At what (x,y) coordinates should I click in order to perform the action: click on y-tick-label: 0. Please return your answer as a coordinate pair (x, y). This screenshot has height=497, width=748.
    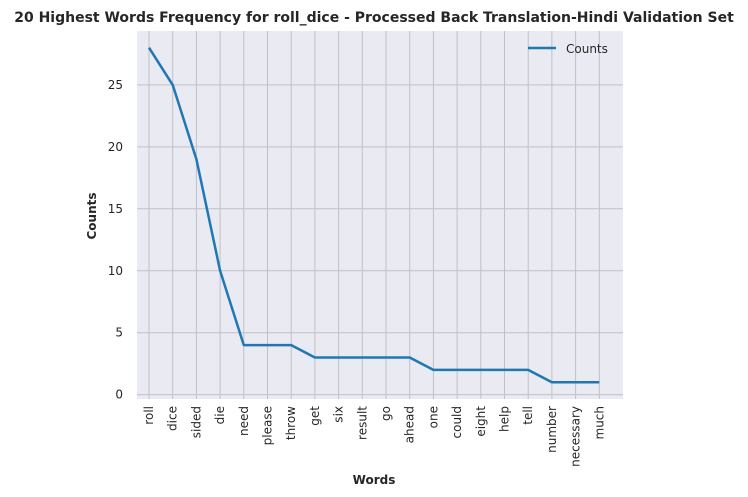
    Looking at the image, I should click on (119, 395).